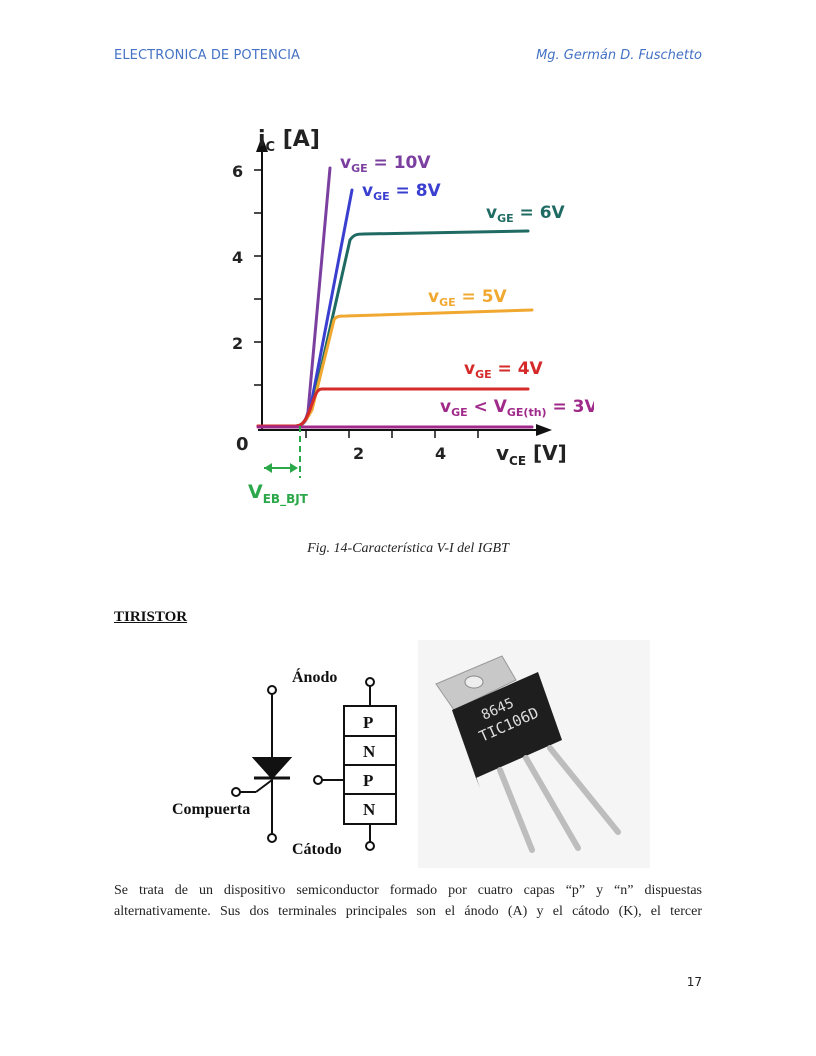  What do you see at coordinates (294, 468) in the screenshot?
I see `threshold-arrow-right` at bounding box center [294, 468].